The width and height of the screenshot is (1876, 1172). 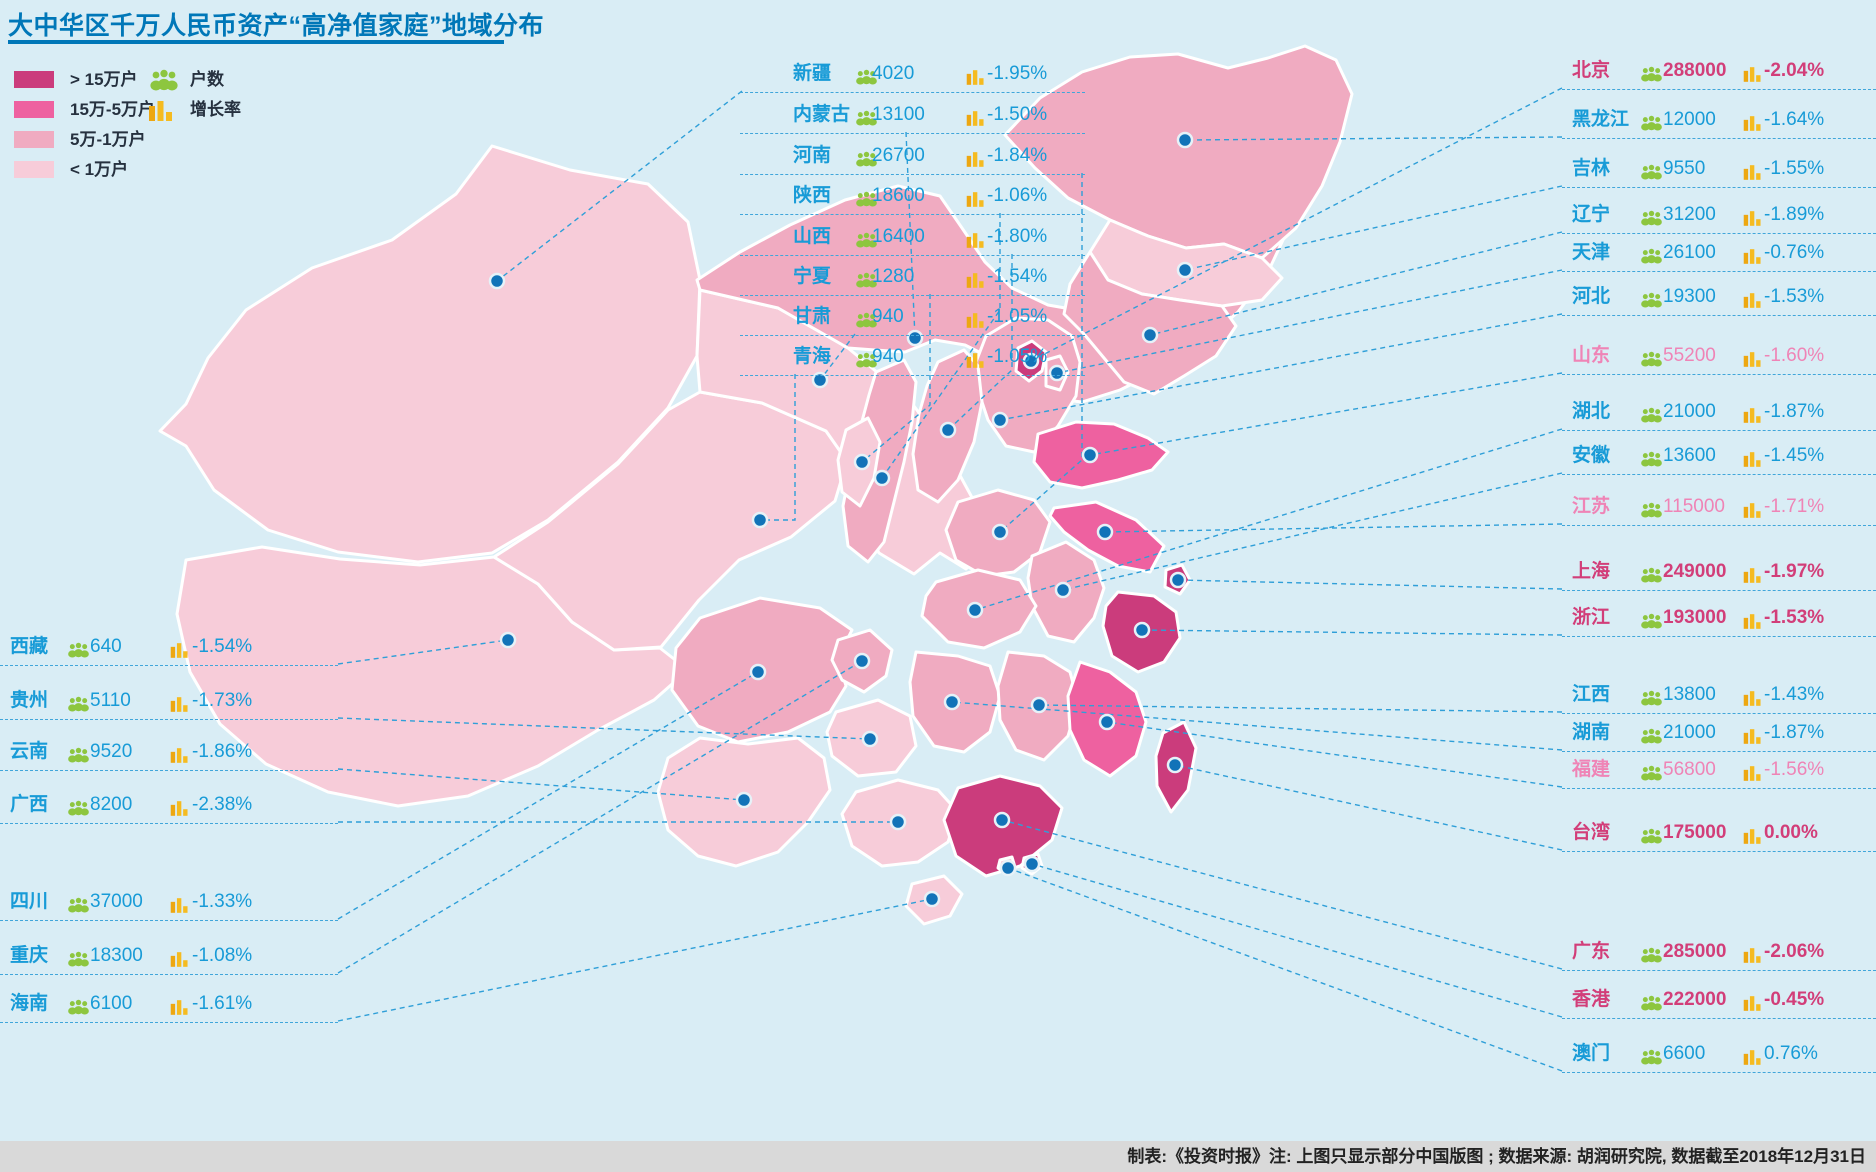 What do you see at coordinates (169, 703) in the screenshot?
I see `region-row-guizhou: 贵州 5110 -1.73%` at bounding box center [169, 703].